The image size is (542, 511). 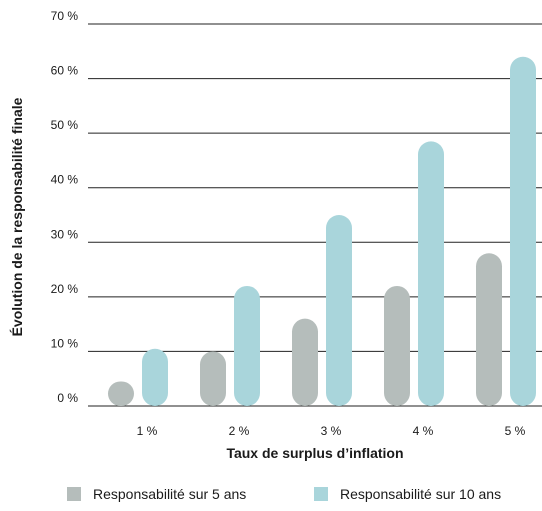 I want to click on x-axis-ticks: 1 % 2 % 3 % 4 % 5 %, so click(x=331, y=431).